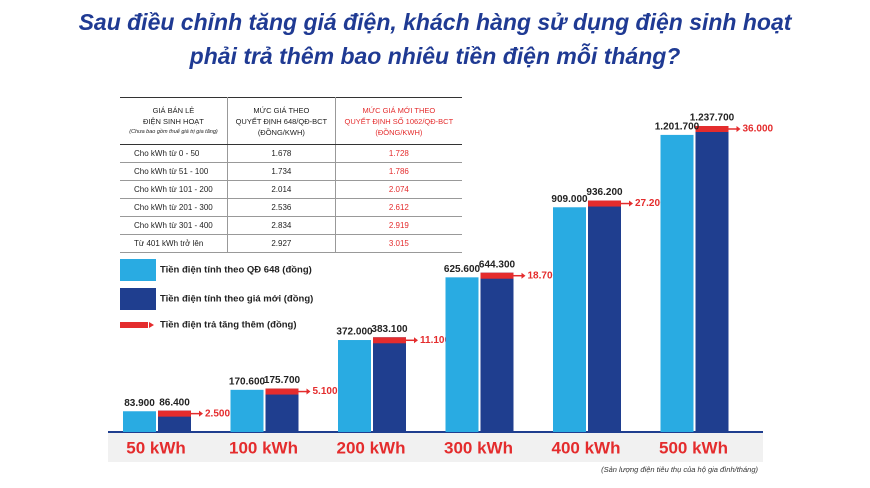  What do you see at coordinates (371, 447) in the screenshot?
I see `x-tick-label: 200 kWh` at bounding box center [371, 447].